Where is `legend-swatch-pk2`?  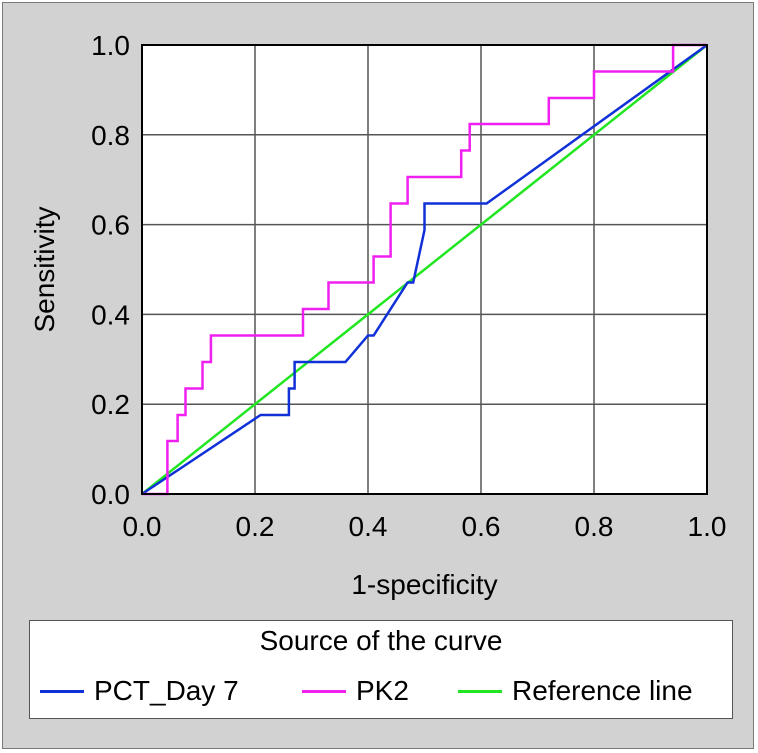
legend-swatch-pk2 is located at coordinates (324, 691).